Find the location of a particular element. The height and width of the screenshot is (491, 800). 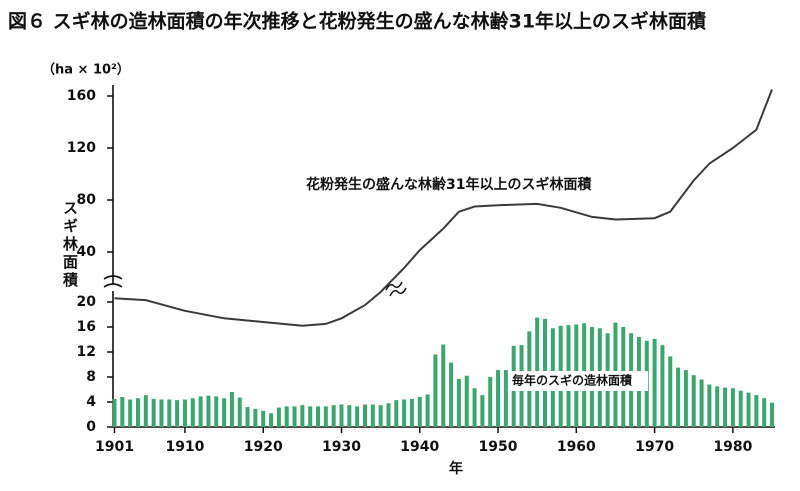

y-axis-label: スギ林面積 is located at coordinates (70, 245).